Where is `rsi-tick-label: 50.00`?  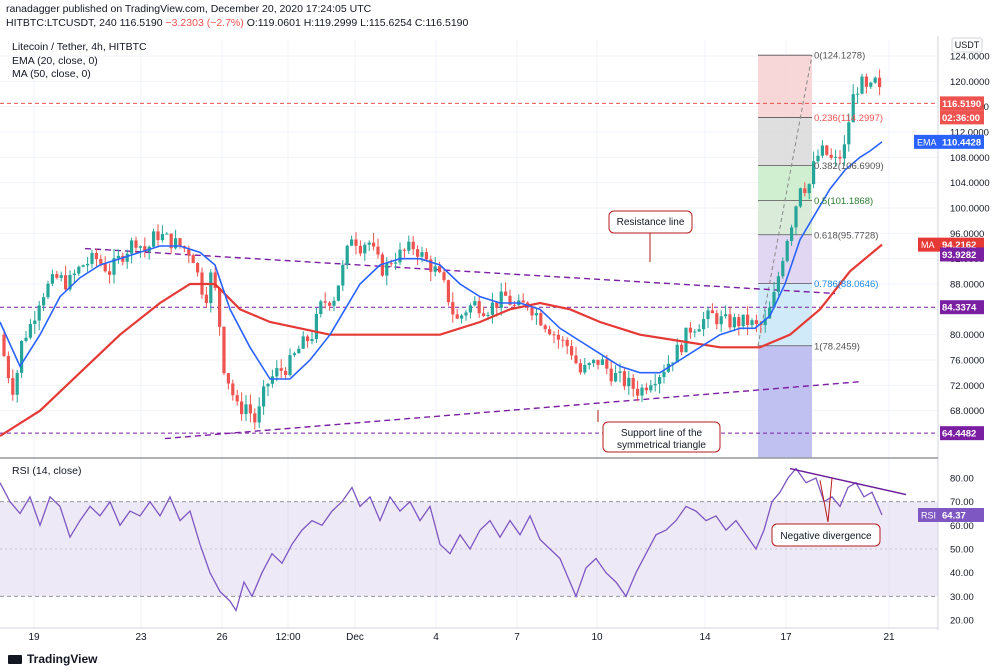 rsi-tick-label: 50.00 is located at coordinates (962, 550).